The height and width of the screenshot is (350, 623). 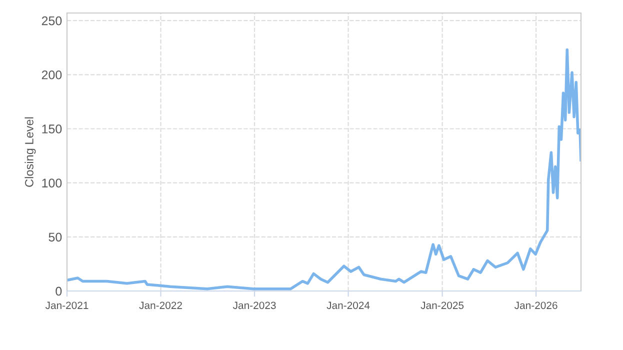 I want to click on x-tick-label: Jan-2023, so click(x=254, y=306).